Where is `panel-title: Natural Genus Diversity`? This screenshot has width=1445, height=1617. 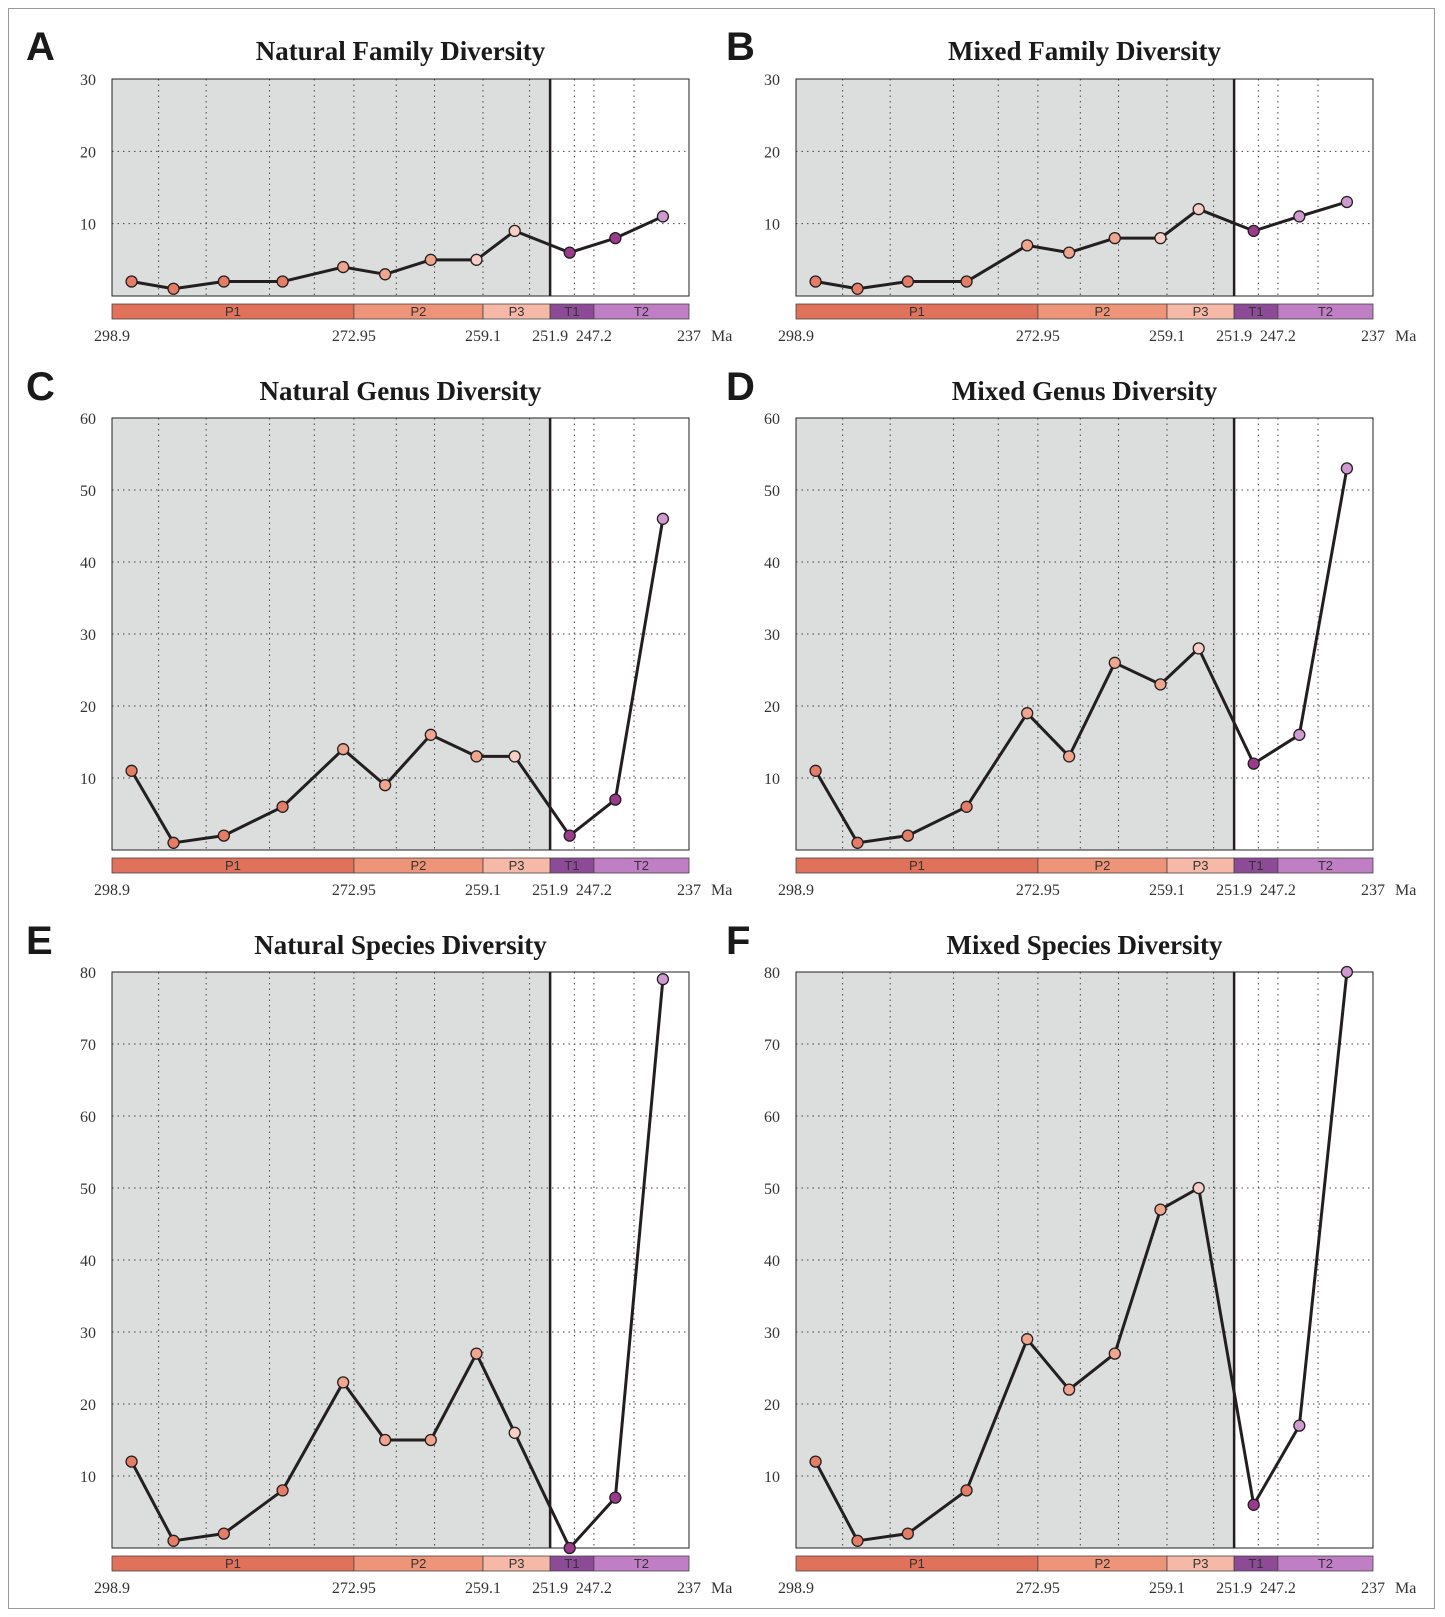 panel-title: Natural Genus Diversity is located at coordinates (401, 391).